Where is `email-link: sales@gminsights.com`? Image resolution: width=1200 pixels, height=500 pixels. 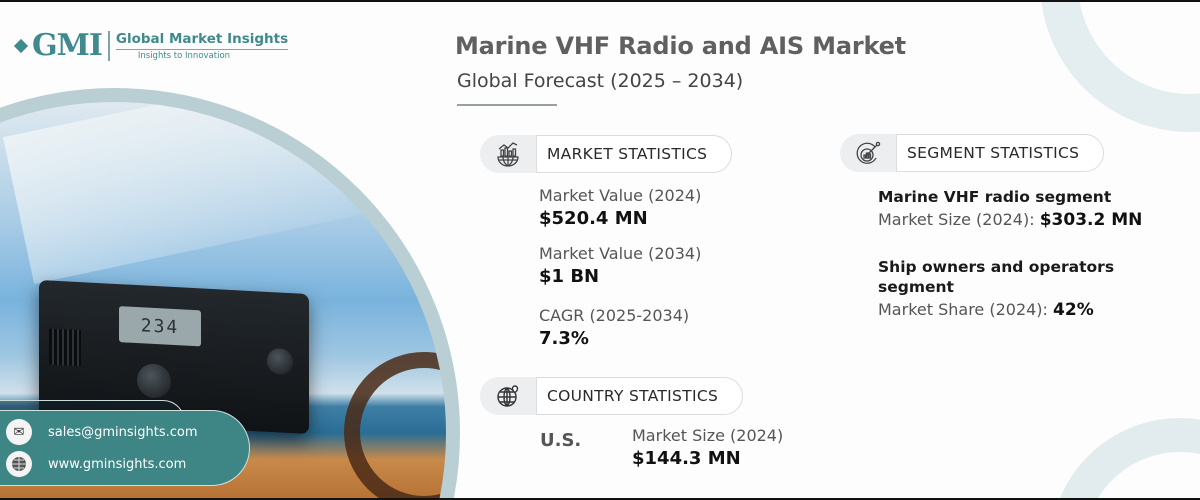 email-link: sales@gminsights.com is located at coordinates (123, 432).